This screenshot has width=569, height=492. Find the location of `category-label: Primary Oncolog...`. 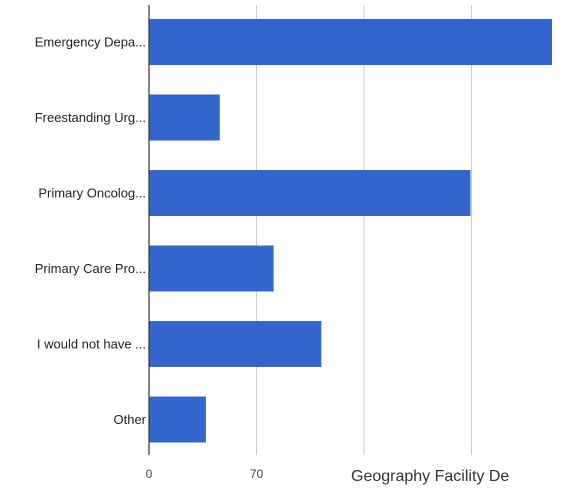

category-label: Primary Oncolog... is located at coordinates (92, 193).